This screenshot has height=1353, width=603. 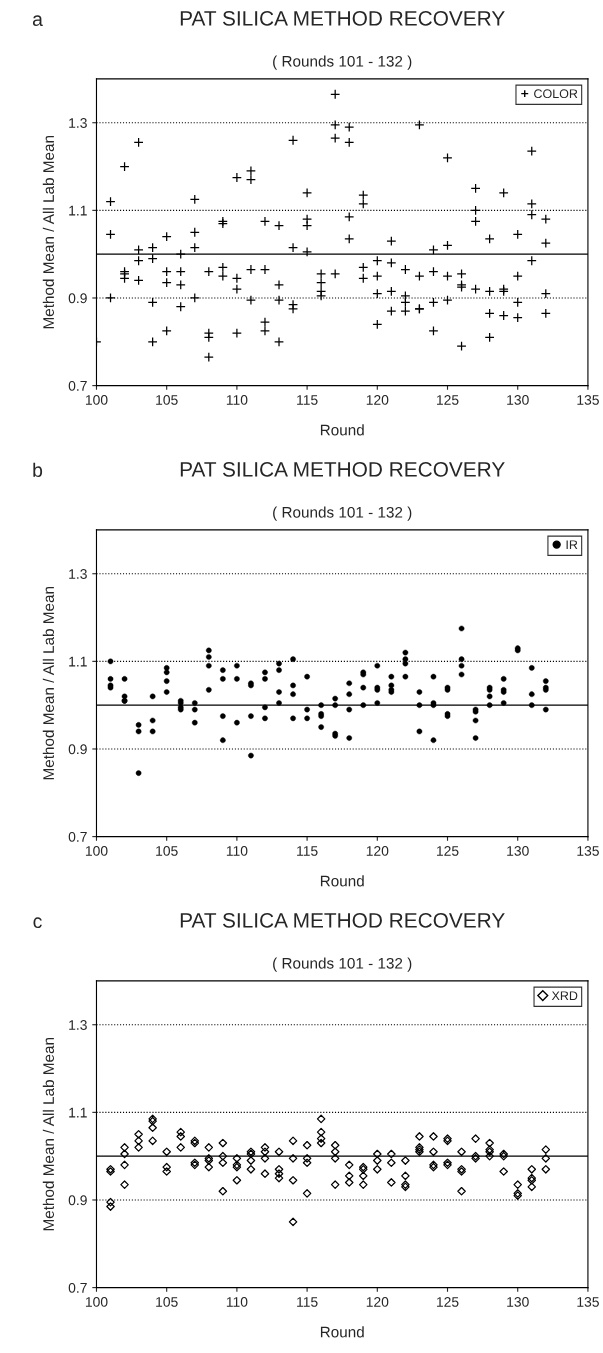 What do you see at coordinates (37, 21) in the screenshot?
I see `text: a` at bounding box center [37, 21].